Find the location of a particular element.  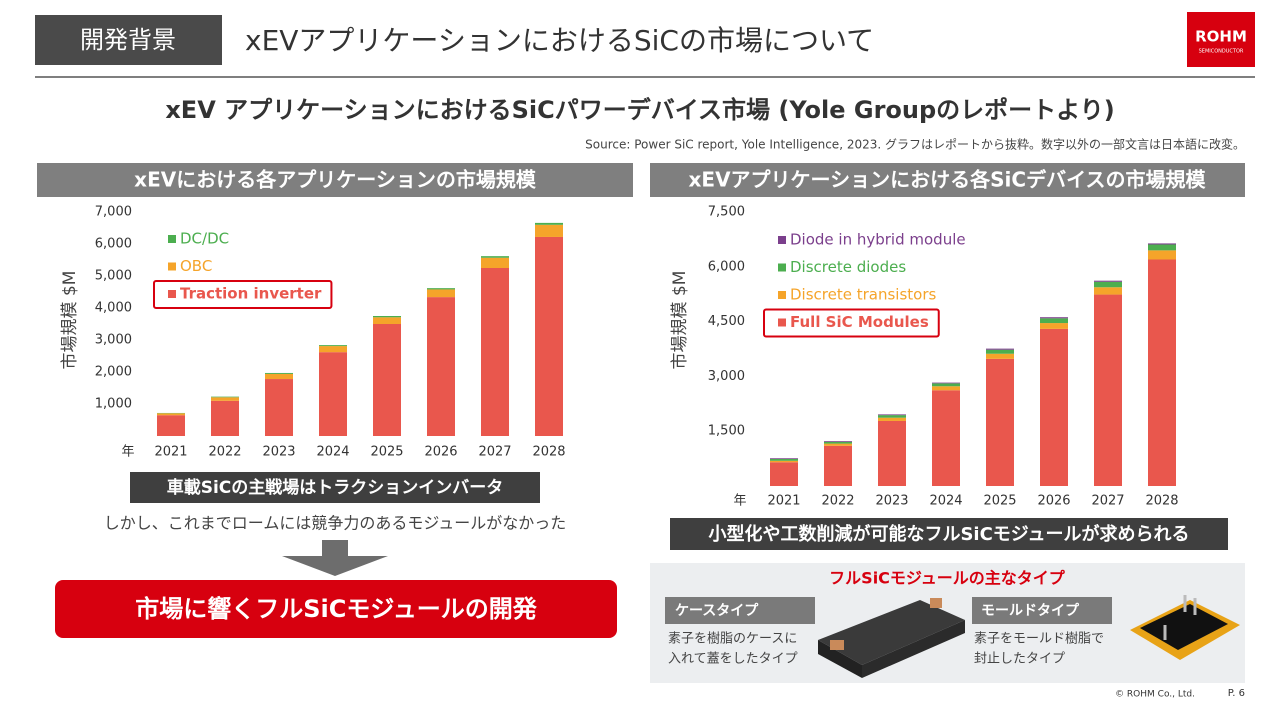

mold-module-image is located at coordinates (1185, 627).